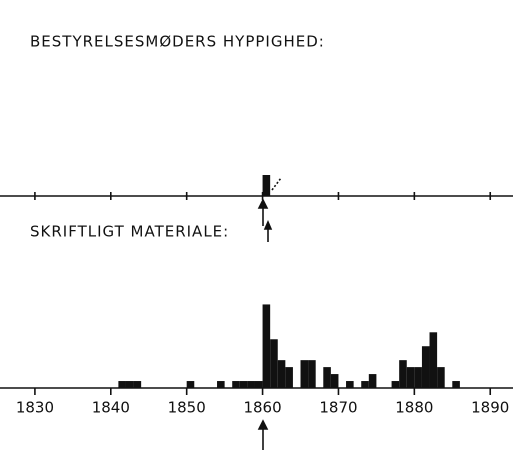 This screenshot has height=451, width=513. What do you see at coordinates (262, 408) in the screenshot?
I see `x-tick-label: 1860` at bounding box center [262, 408].